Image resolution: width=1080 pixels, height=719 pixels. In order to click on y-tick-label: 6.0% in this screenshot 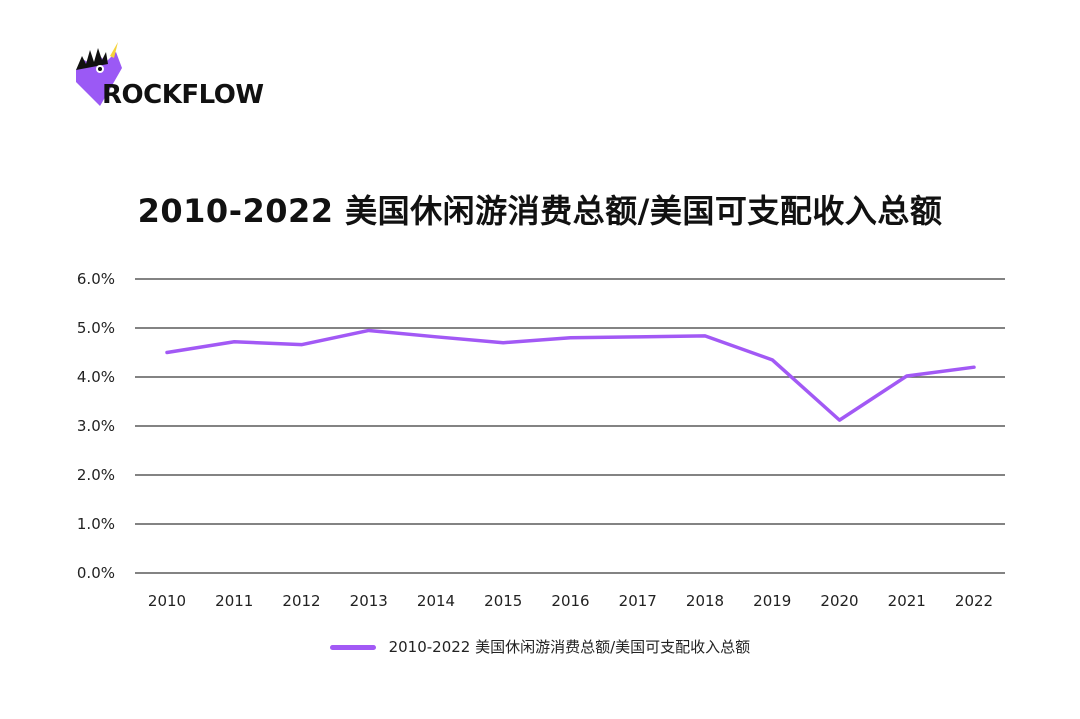, I will do `click(96, 279)`.